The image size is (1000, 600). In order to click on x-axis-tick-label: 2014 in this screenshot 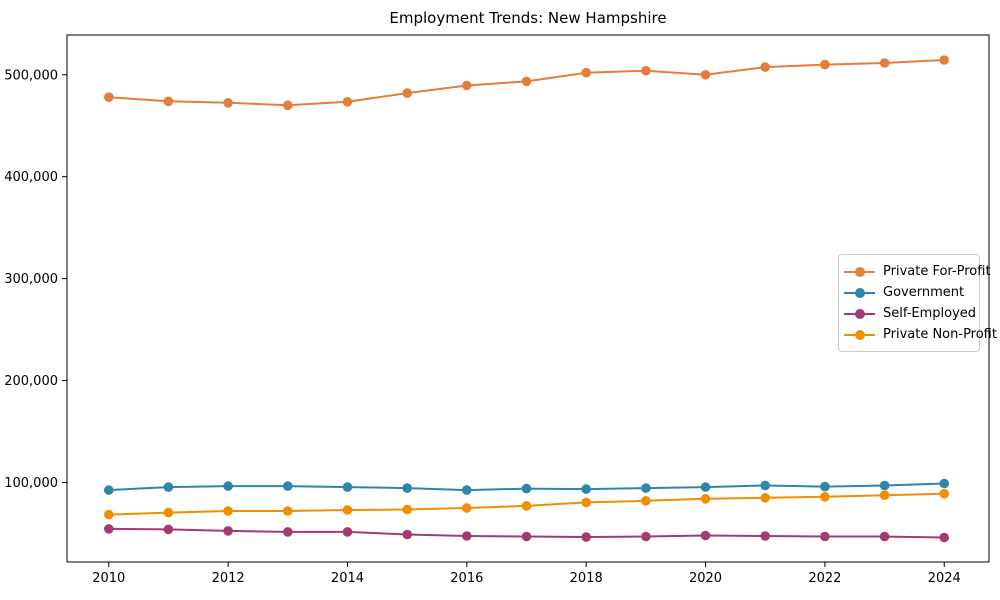, I will do `click(347, 578)`.